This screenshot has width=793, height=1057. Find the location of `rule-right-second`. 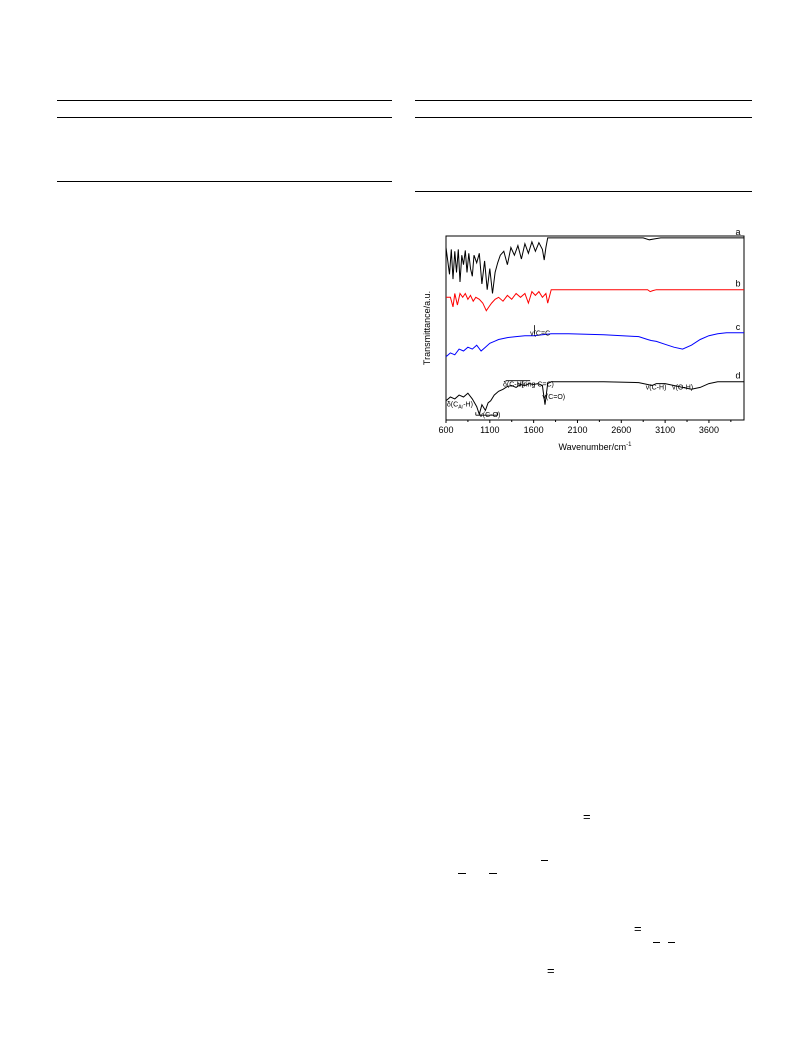

rule-right-second is located at coordinates (583, 117).